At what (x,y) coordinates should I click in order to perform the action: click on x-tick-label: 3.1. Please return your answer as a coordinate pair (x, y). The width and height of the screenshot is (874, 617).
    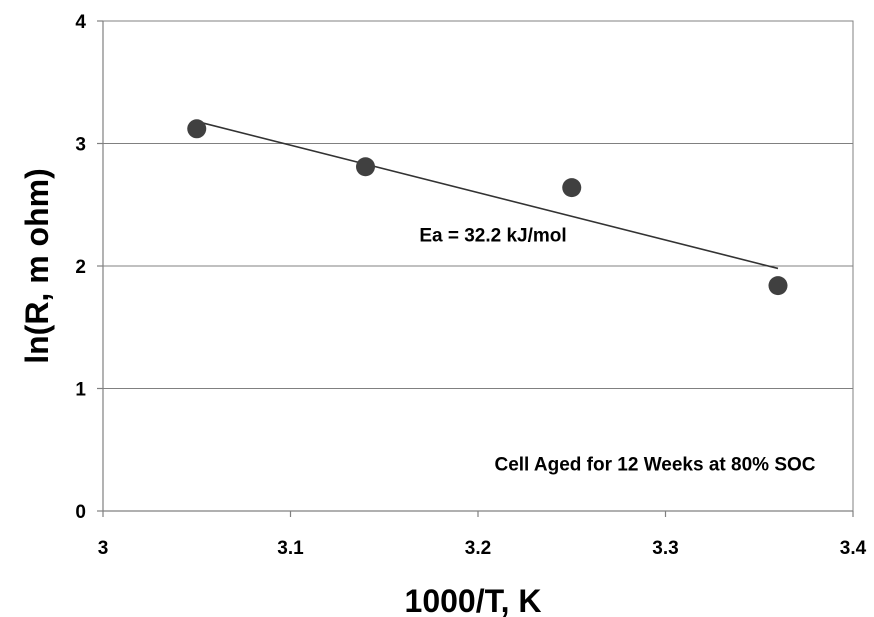
    Looking at the image, I should click on (290, 548).